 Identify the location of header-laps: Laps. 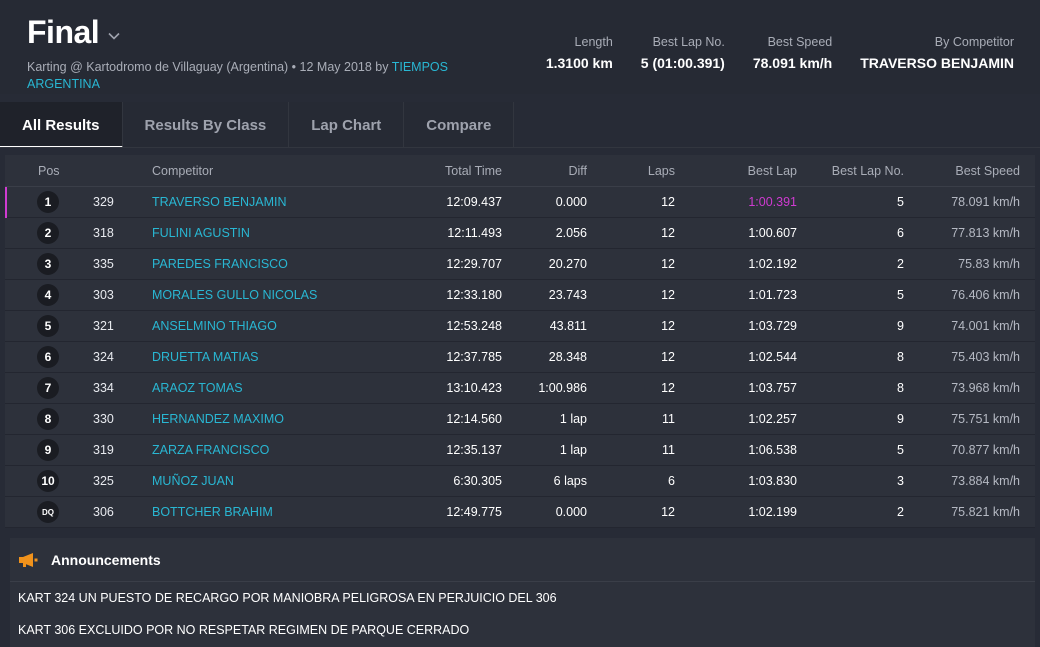
(661, 170).